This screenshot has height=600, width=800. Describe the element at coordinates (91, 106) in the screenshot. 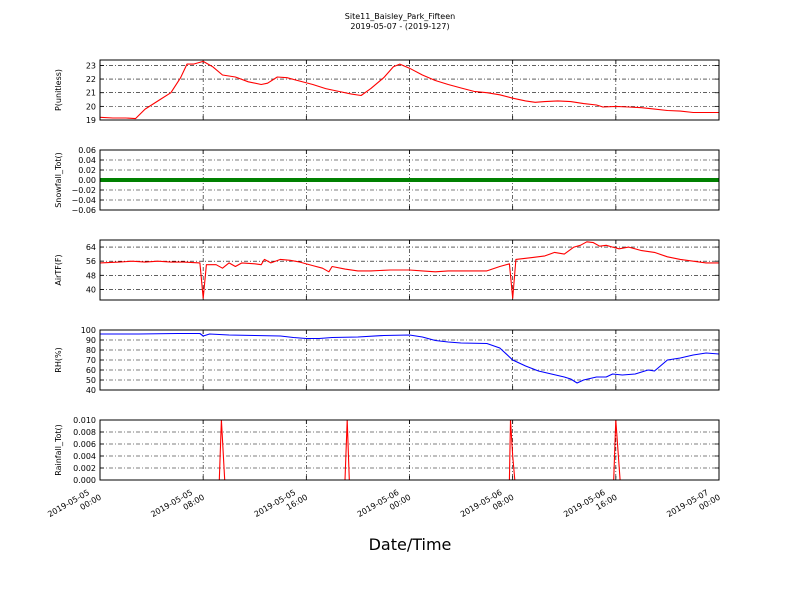

I see `y-tick-label: 20` at that location.